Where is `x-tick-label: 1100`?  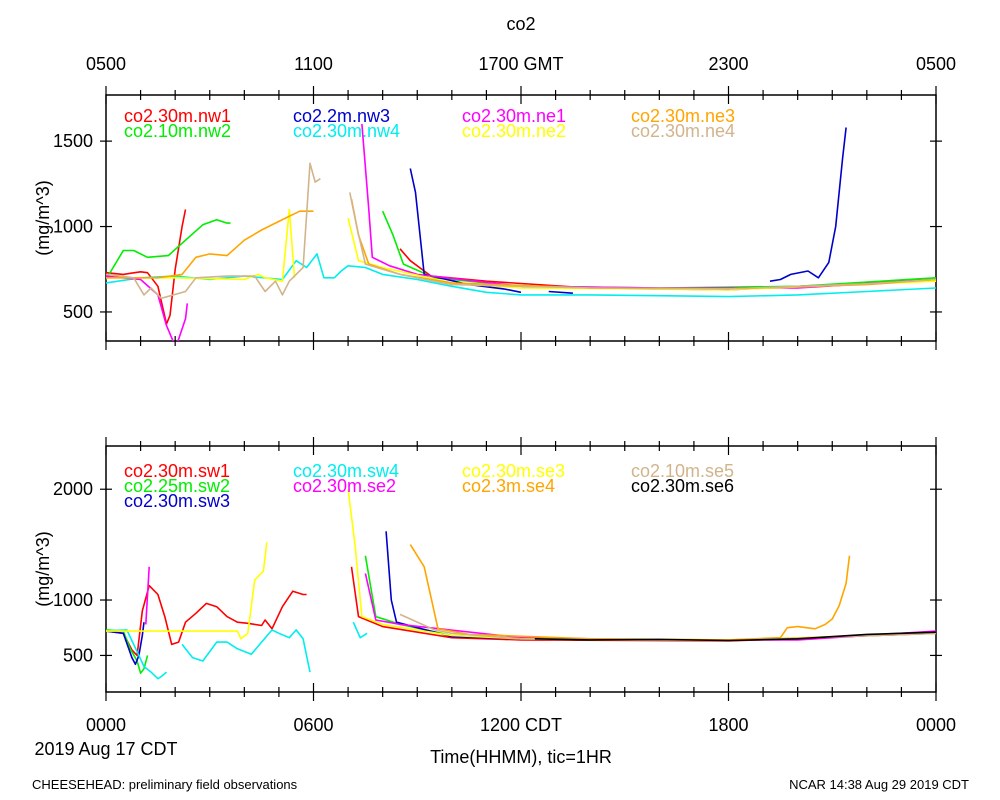
x-tick-label: 1100 is located at coordinates (313, 64).